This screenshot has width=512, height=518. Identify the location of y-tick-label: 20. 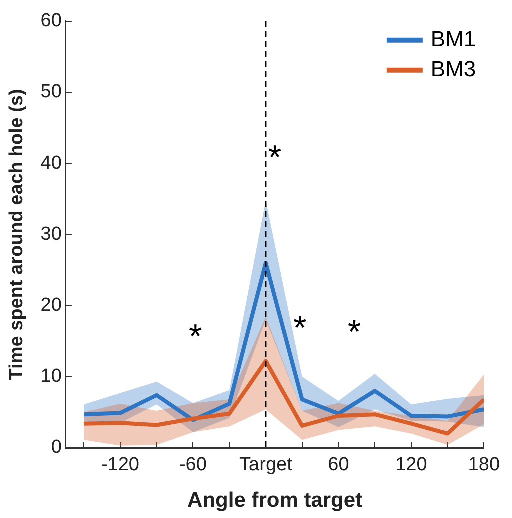
(51, 305).